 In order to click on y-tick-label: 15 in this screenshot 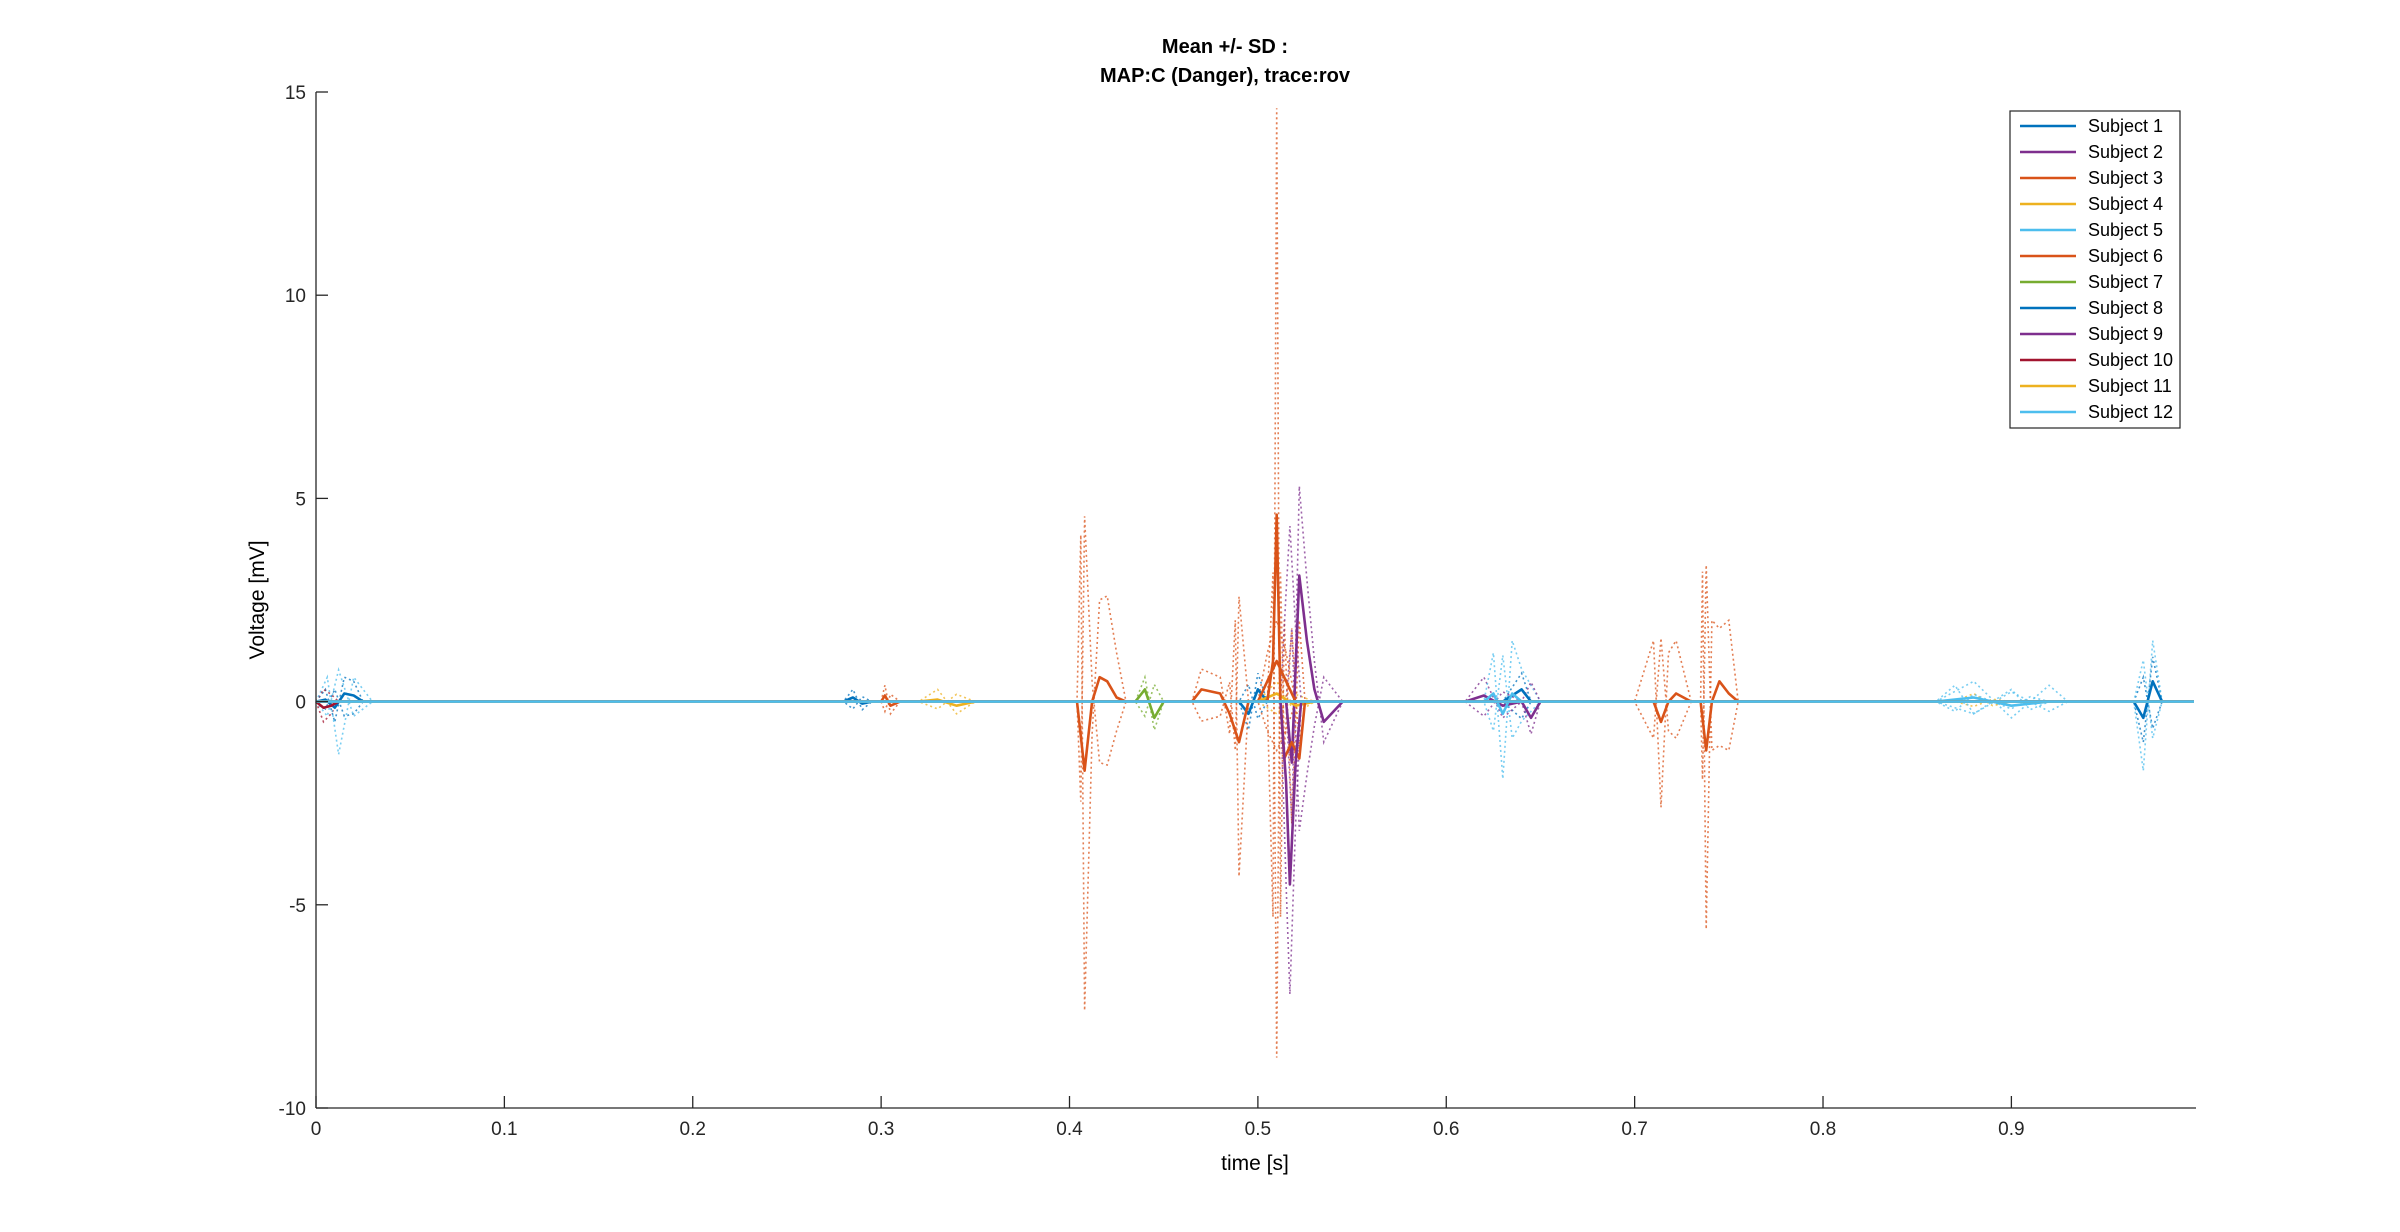, I will do `click(295, 93)`.